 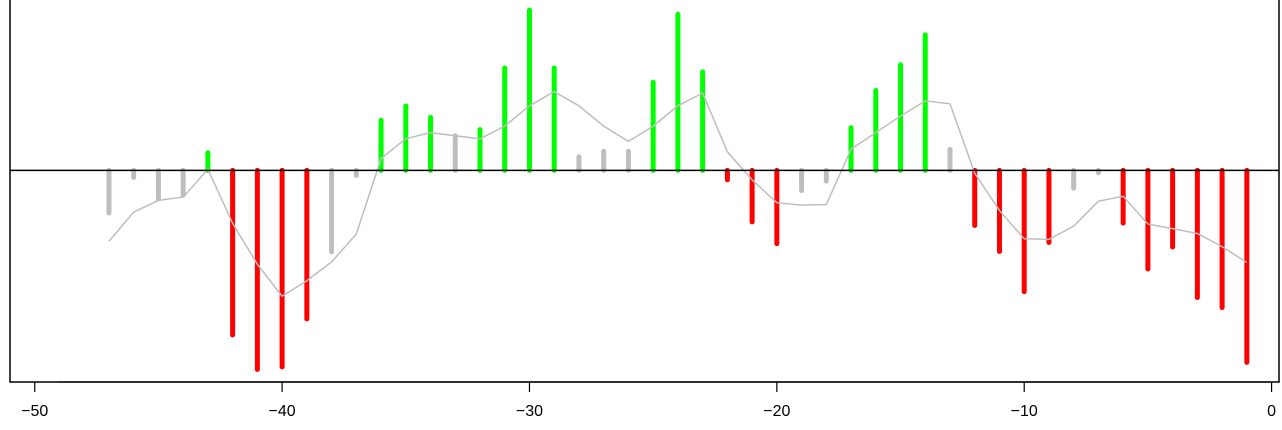 I want to click on x-tick-label: 0, so click(x=1271, y=411).